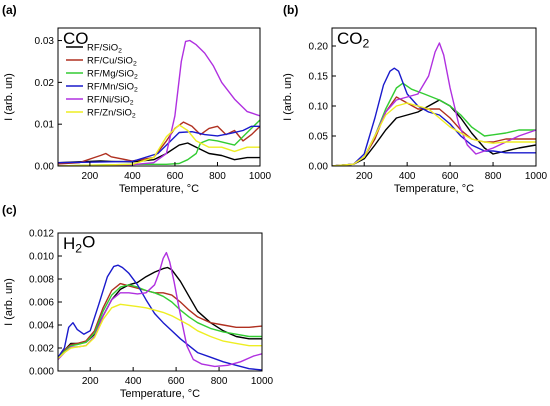 Image resolution: width=550 pixels, height=406 pixels. What do you see at coordinates (45, 83) in the screenshot?
I see `y-tick-label: 0.02` at bounding box center [45, 83].